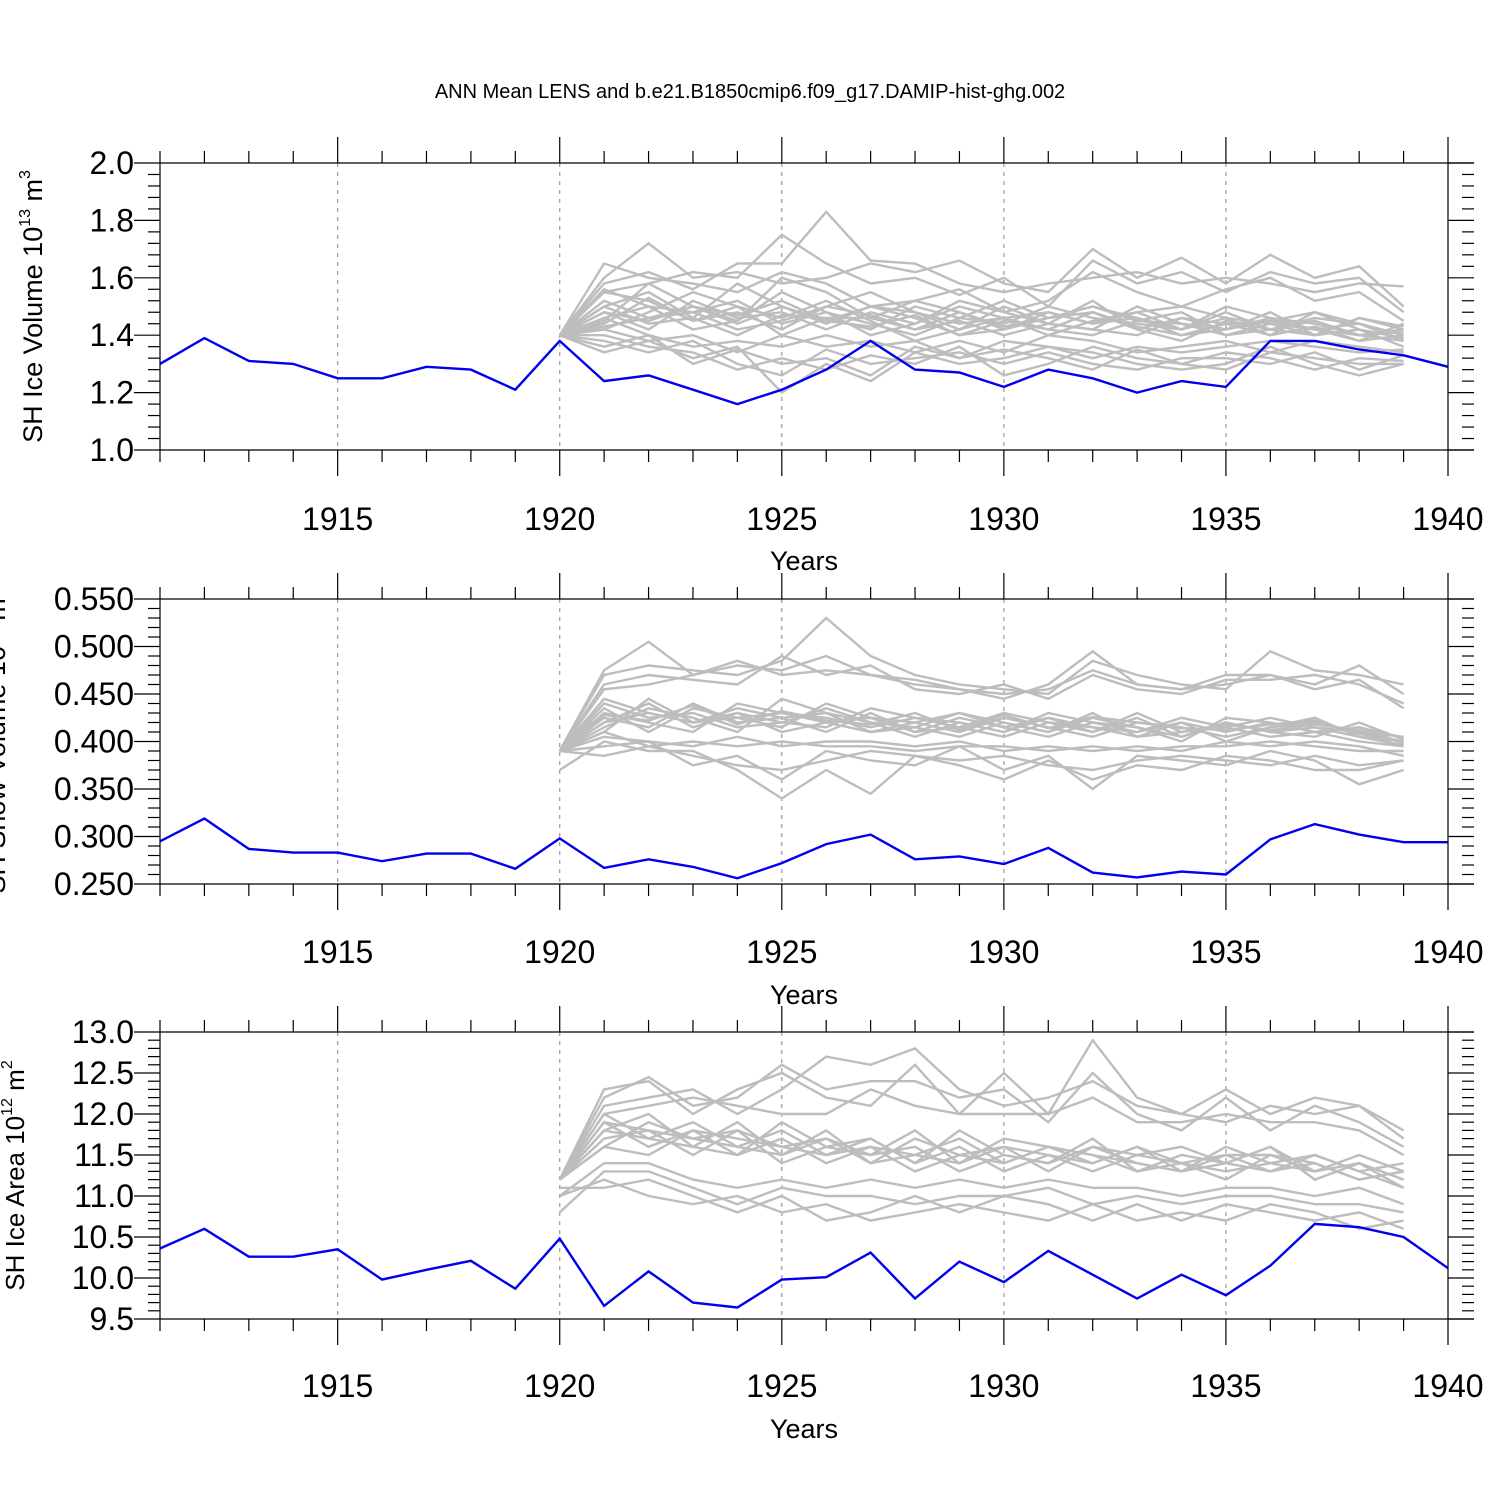 The width and height of the screenshot is (1500, 1500). Describe the element at coordinates (94, 647) in the screenshot. I see `y-tick-label: 0.500` at that location.